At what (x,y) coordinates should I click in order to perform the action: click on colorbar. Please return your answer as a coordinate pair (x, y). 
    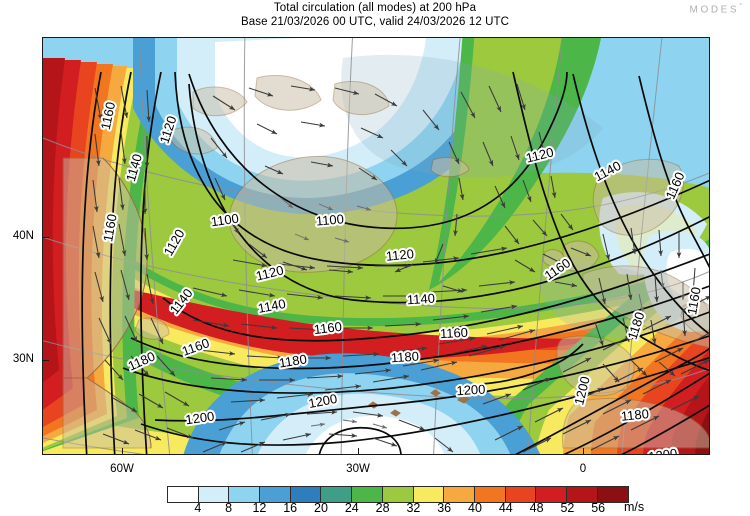
    Looking at the image, I should click on (398, 494).